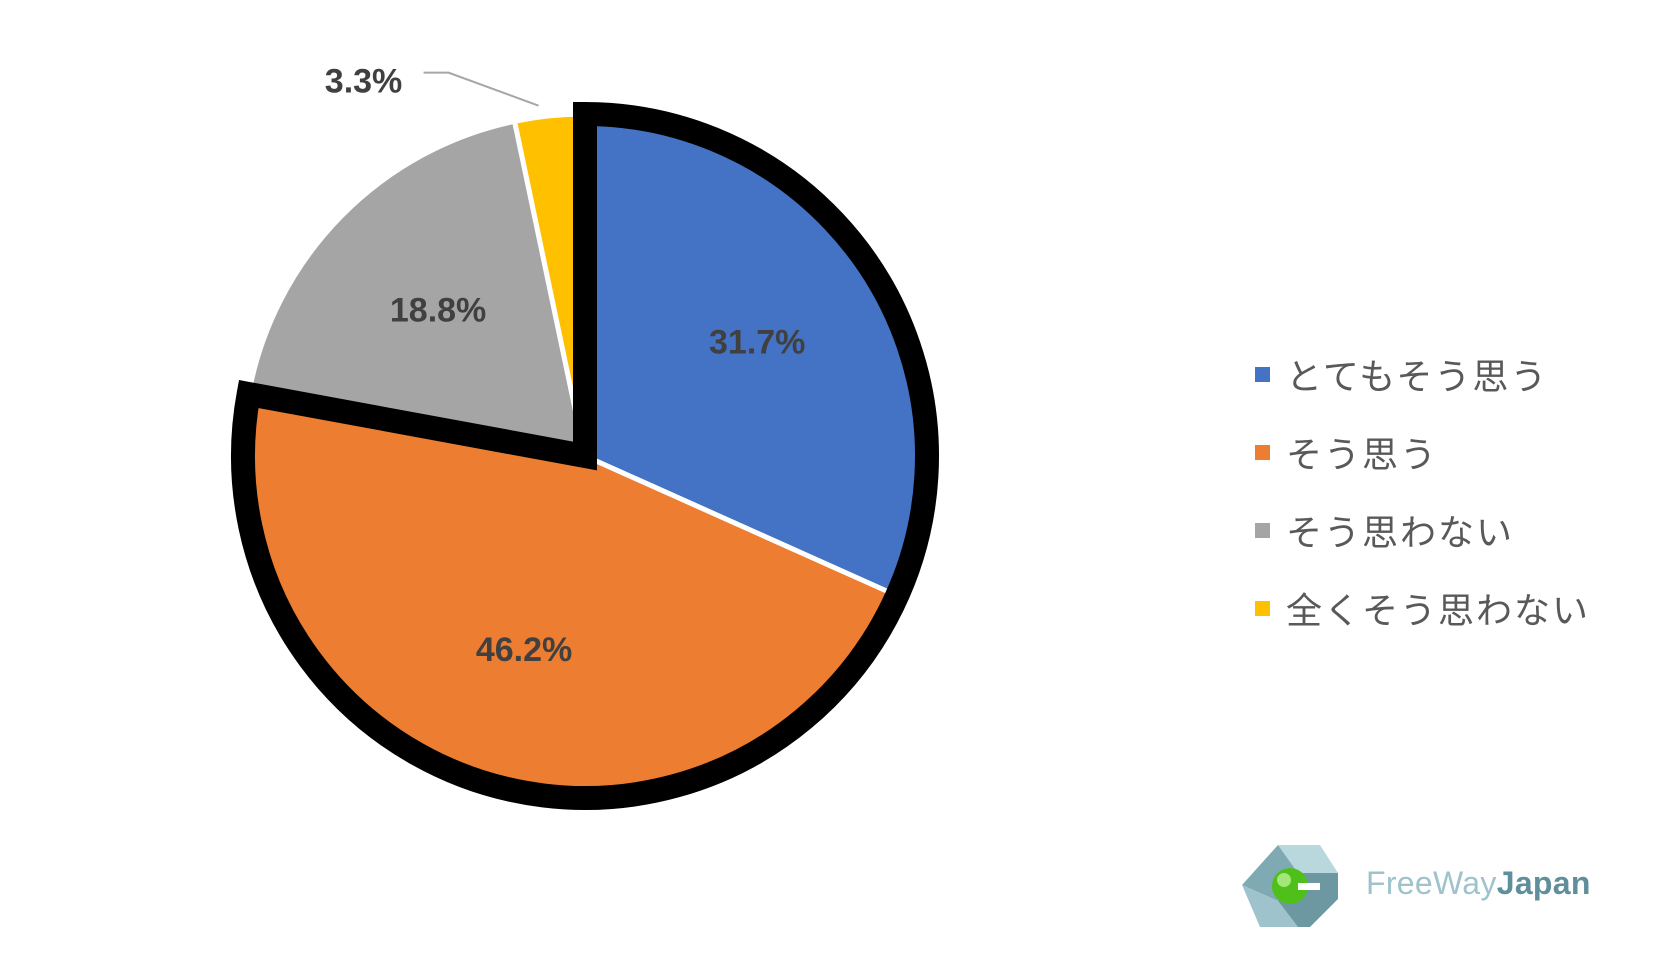 Image resolution: width=1654 pixels, height=960 pixels. What do you see at coordinates (1438, 611) in the screenshot?
I see `legend-label: 全くそう思わない` at bounding box center [1438, 611].